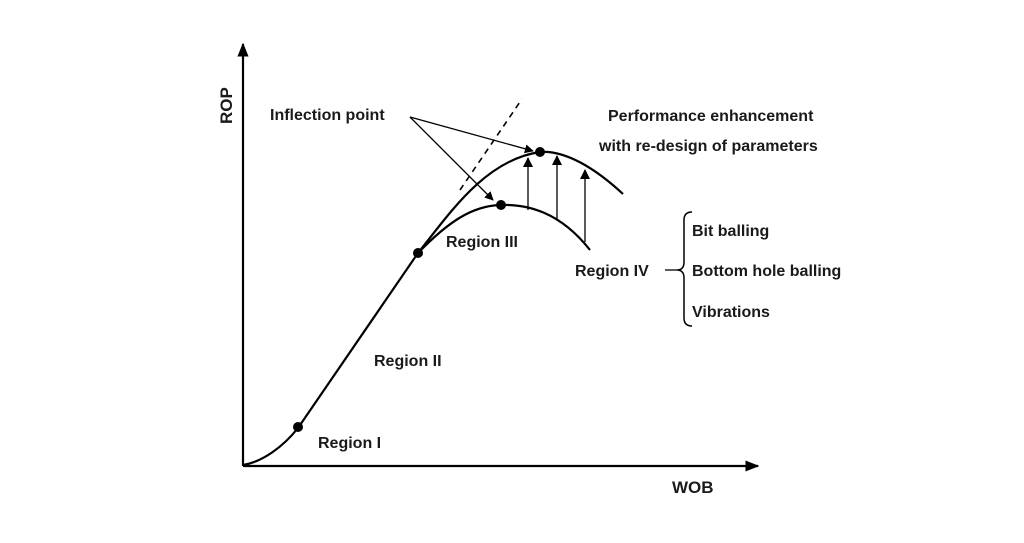  I want to click on y-axis-label: ROP, so click(226, 105).